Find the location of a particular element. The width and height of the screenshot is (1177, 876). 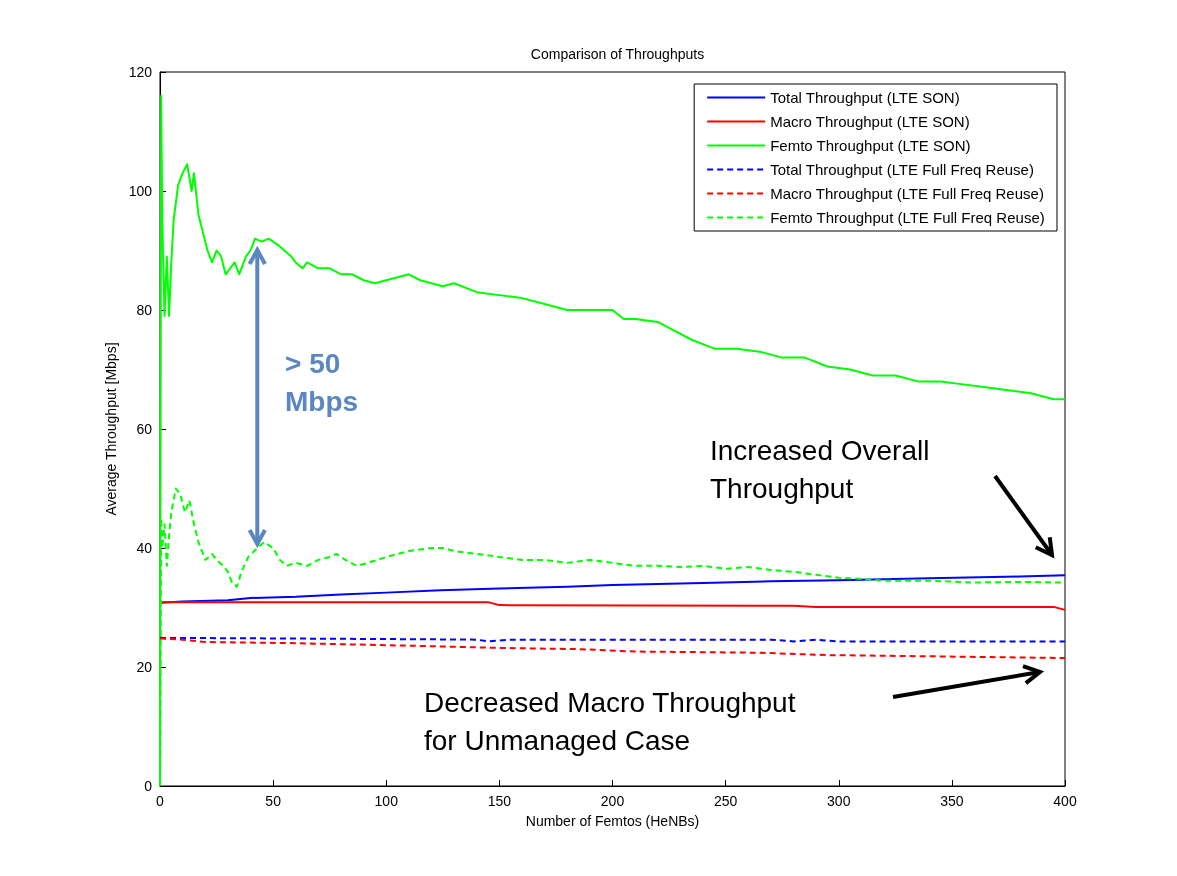

legend-label: Macro Throughput (LTE Full Freq Reuse) is located at coordinates (907, 193).